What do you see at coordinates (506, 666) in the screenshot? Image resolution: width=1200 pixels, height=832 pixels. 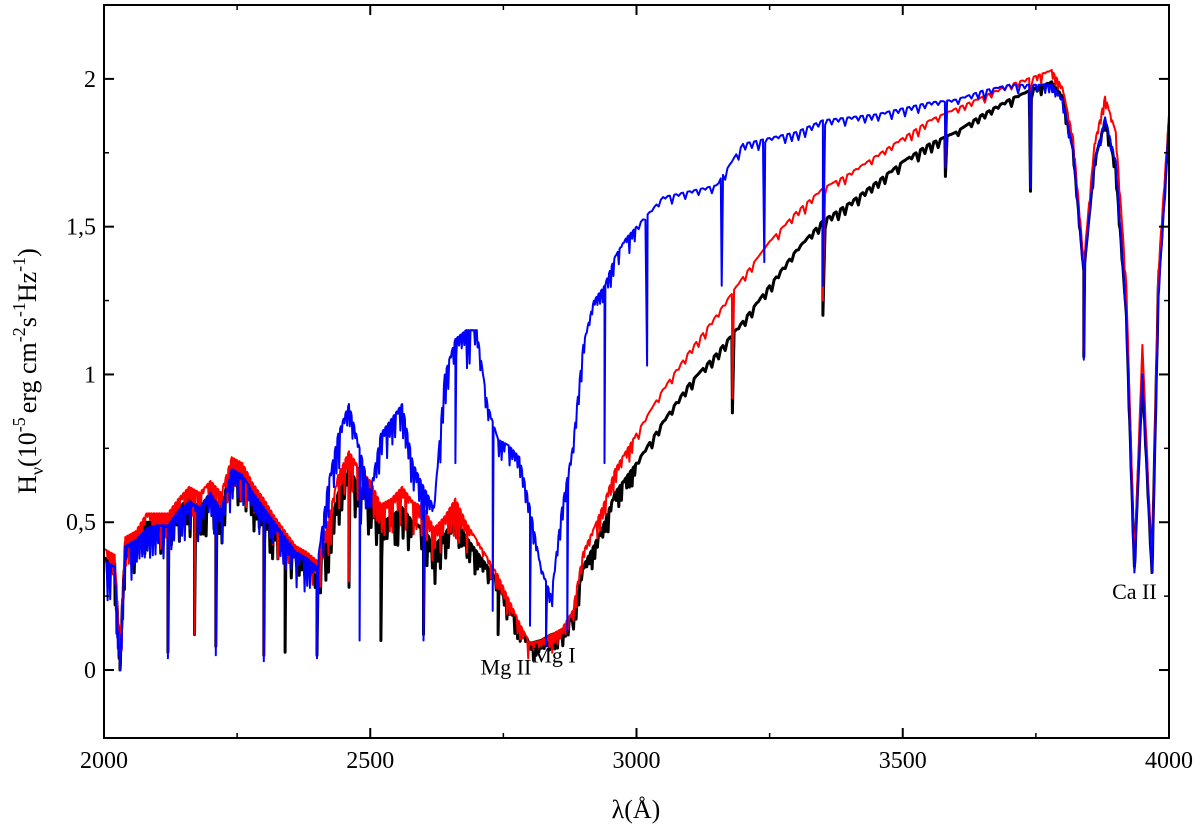 I see `annotation-1: Mg II` at bounding box center [506, 666].